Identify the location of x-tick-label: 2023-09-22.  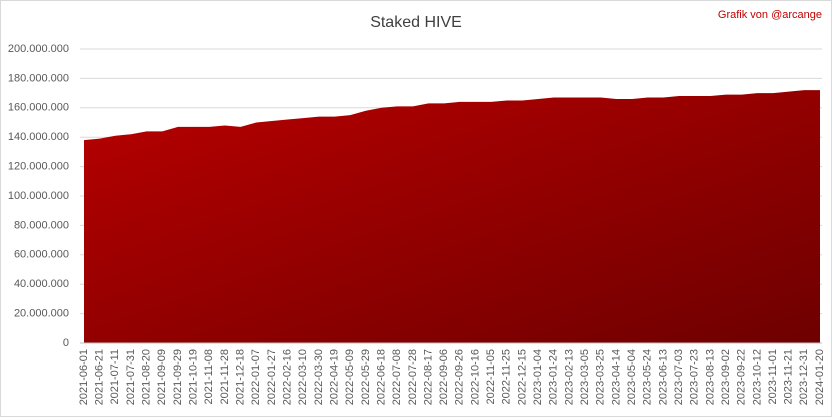
(742, 377).